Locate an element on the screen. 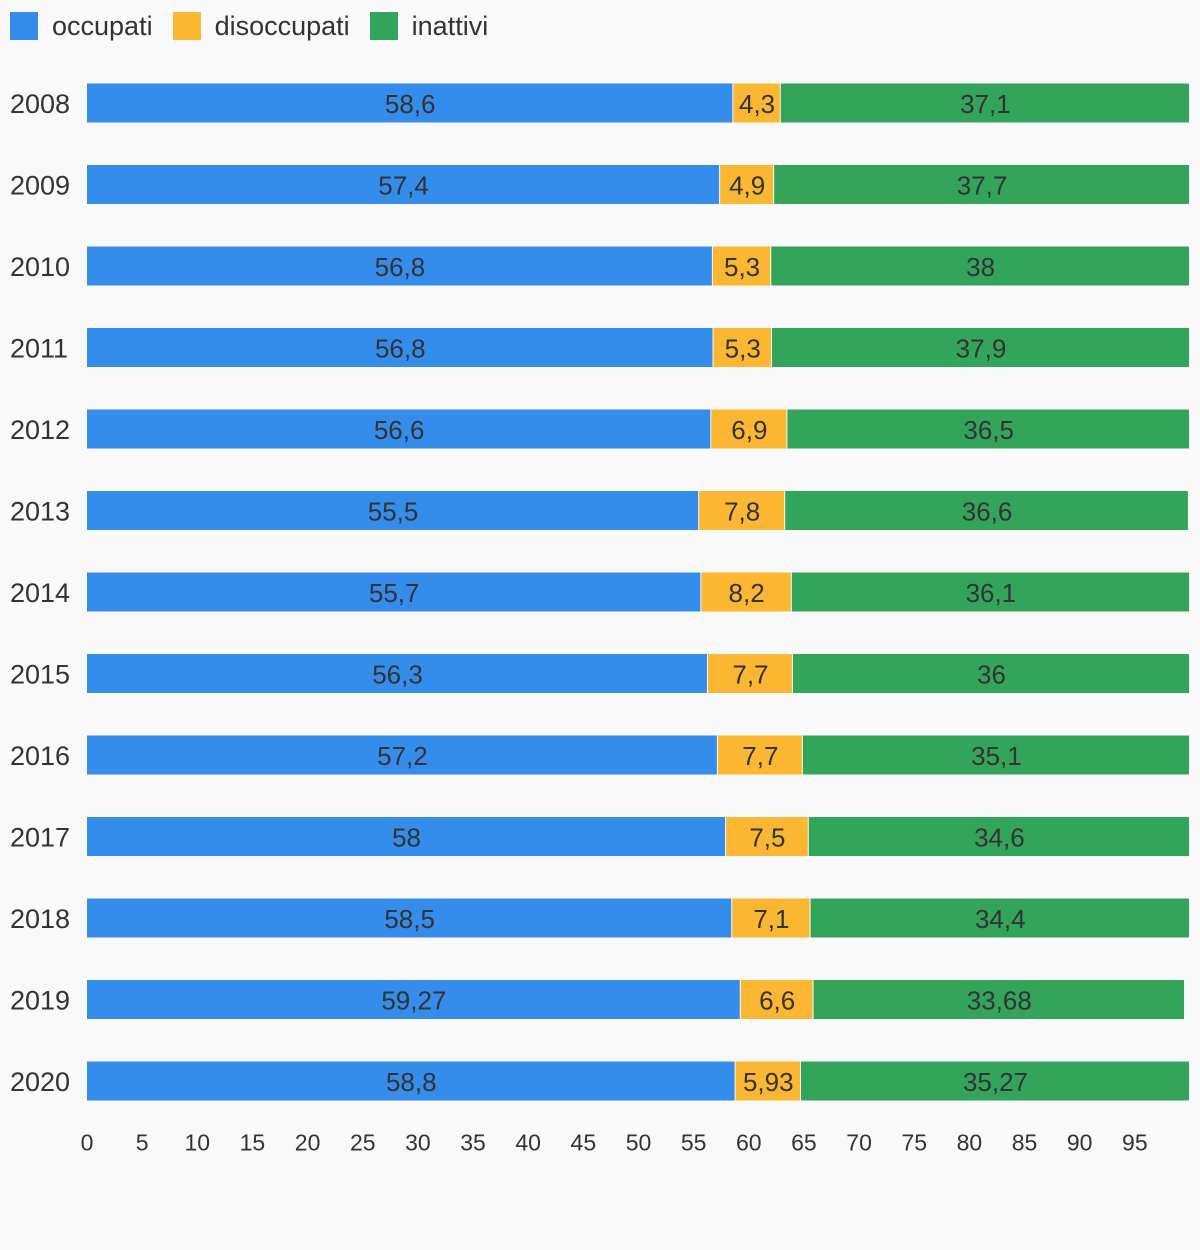 This screenshot has width=1200, height=1250. data-label: 57,4 is located at coordinates (403, 186).